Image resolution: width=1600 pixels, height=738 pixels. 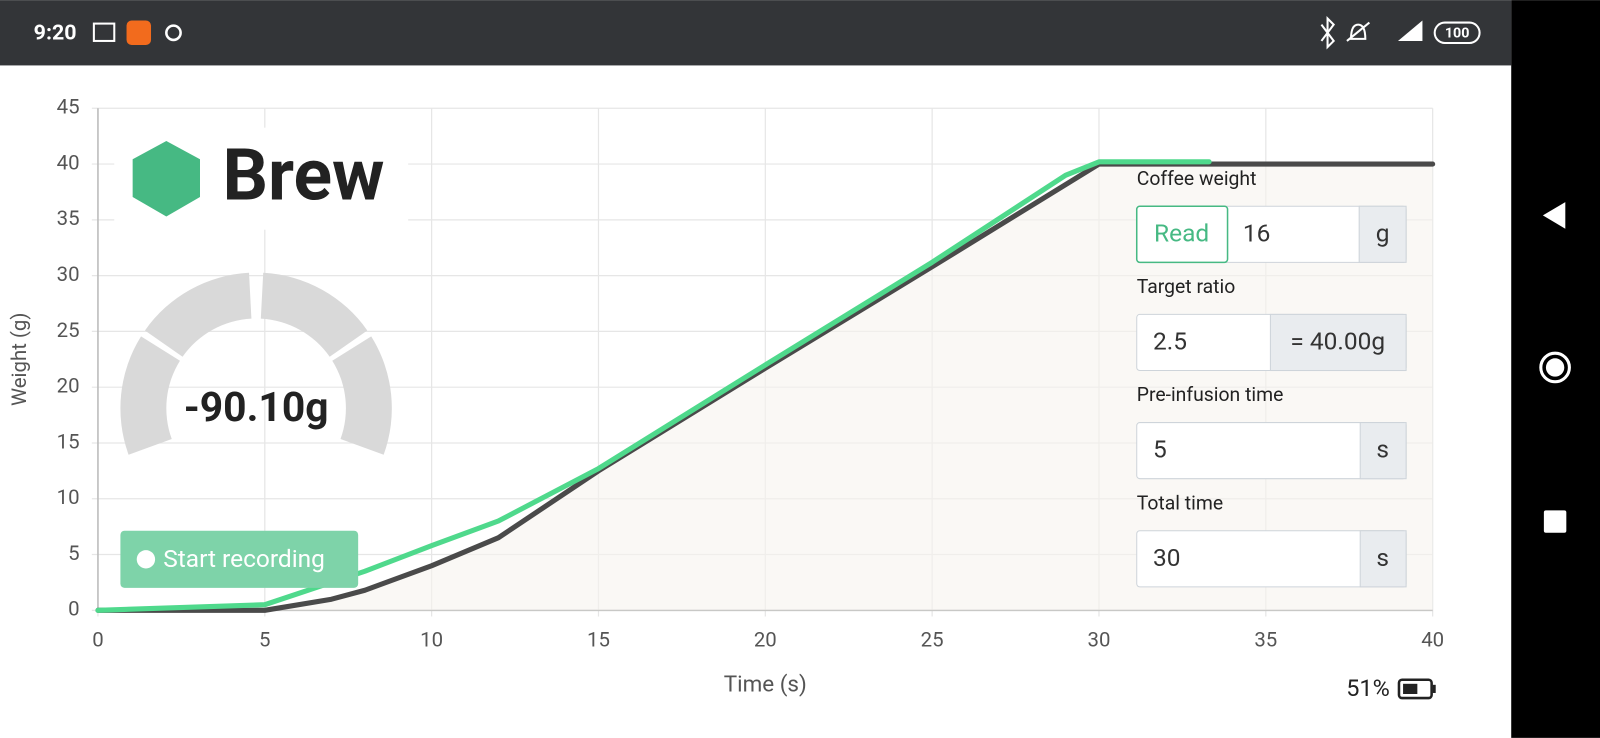 I want to click on battery-icon, so click(x=1457, y=33).